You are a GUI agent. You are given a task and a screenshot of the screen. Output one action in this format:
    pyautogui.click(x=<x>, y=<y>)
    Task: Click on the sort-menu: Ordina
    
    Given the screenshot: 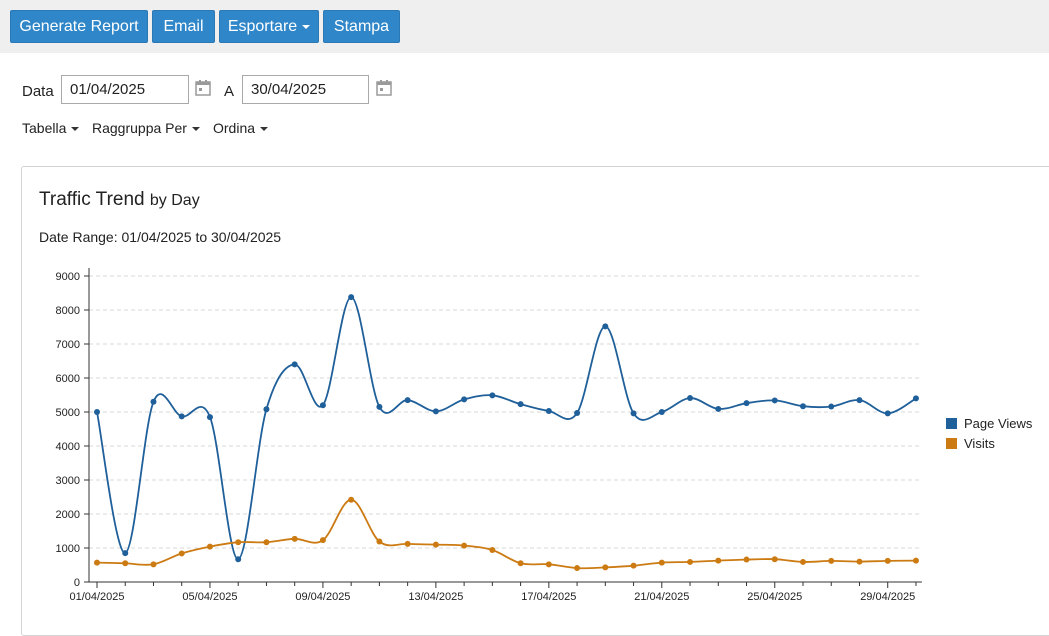 What is the action you would take?
    pyautogui.click(x=241, y=128)
    